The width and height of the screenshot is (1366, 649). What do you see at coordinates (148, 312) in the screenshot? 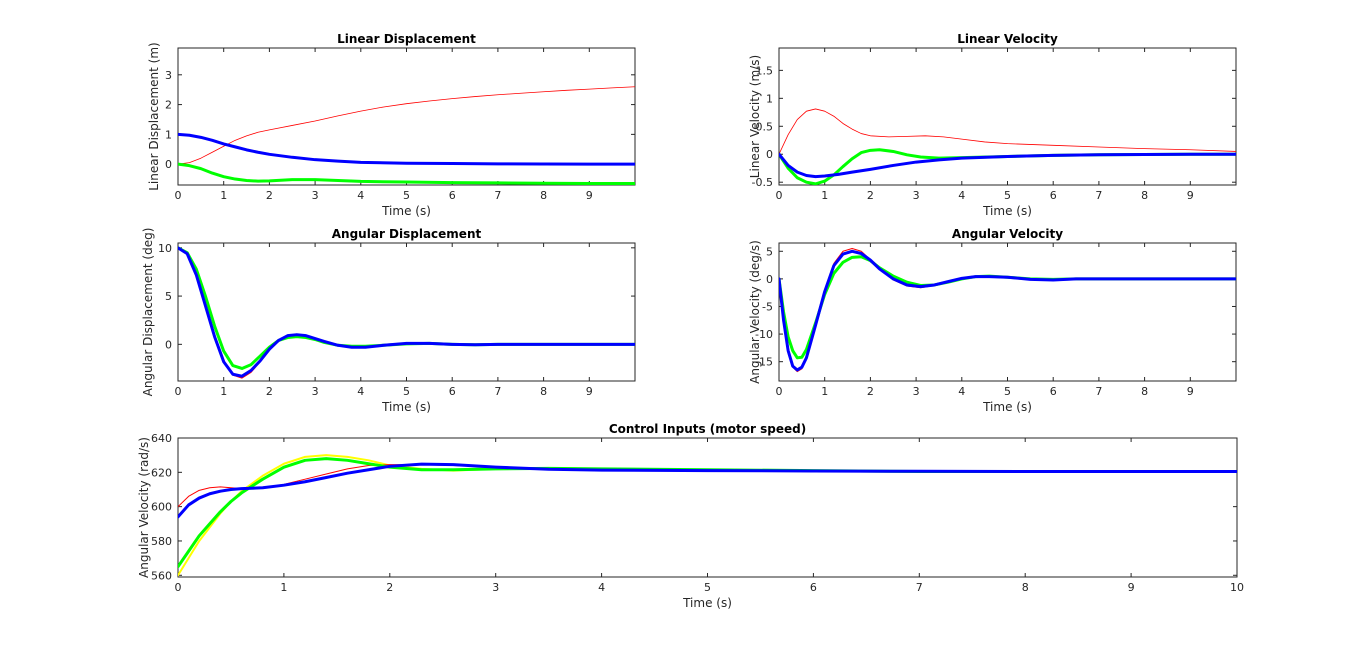
I see `y-axis-label: Angular Displacement (deg)` at bounding box center [148, 312].